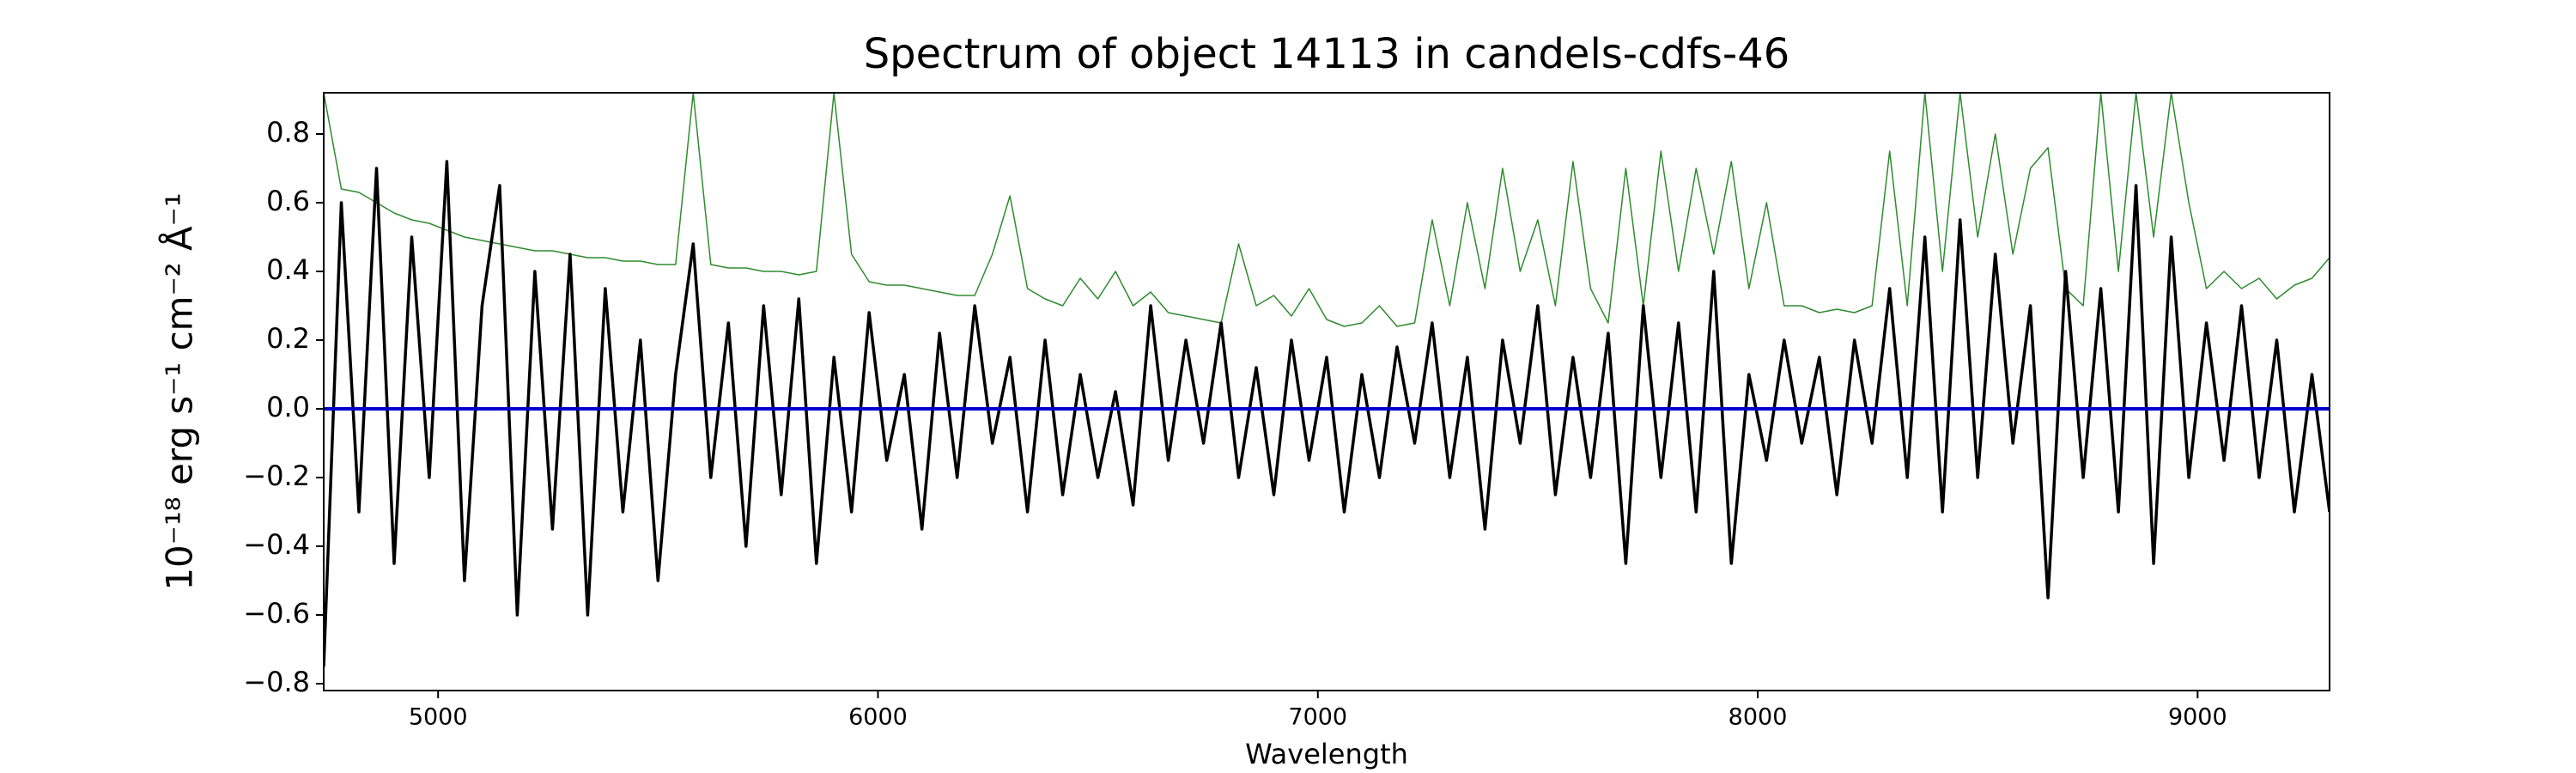  What do you see at coordinates (276, 682) in the screenshot?
I see `y-tick-label: −0.8` at bounding box center [276, 682].